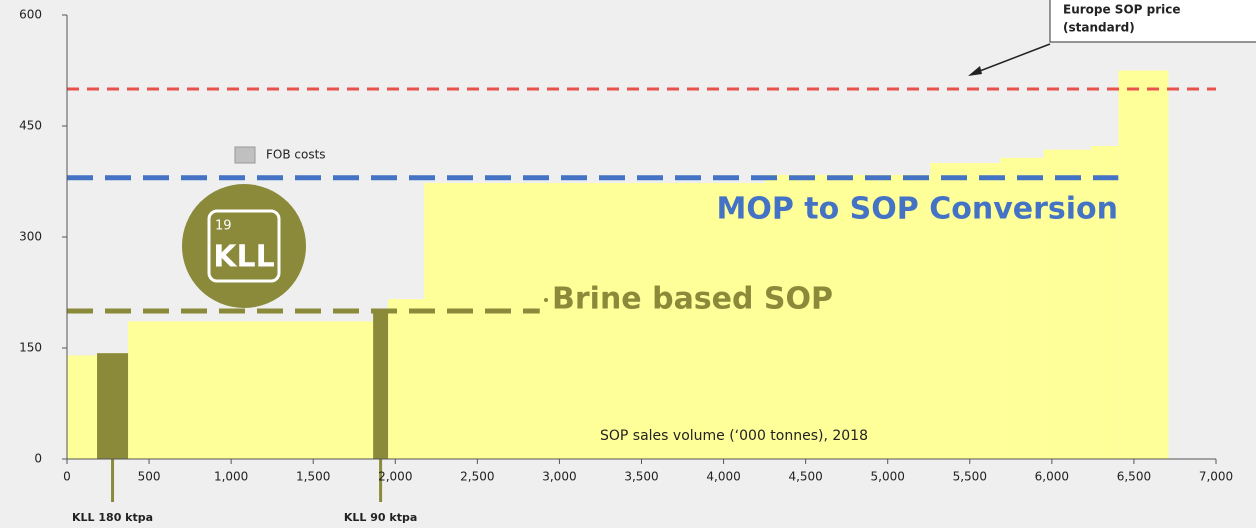  What do you see at coordinates (245, 155) in the screenshot?
I see `legend-swatch` at bounding box center [245, 155].